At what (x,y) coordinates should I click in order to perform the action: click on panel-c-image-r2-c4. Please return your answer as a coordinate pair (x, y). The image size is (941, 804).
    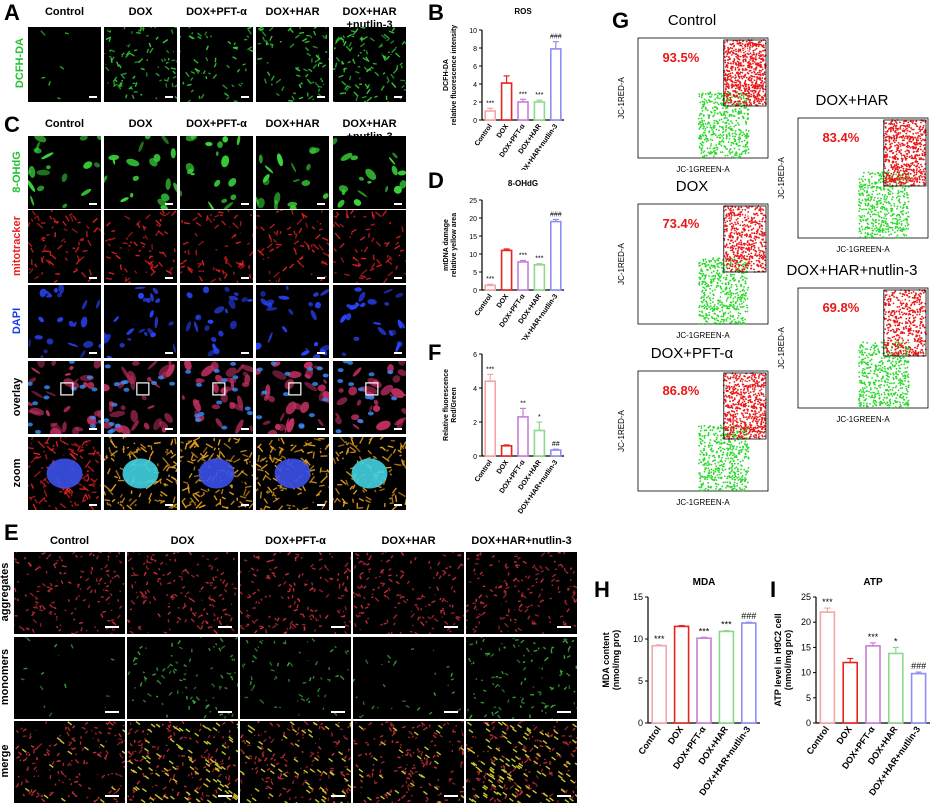
    Looking at the image, I should click on (369, 321).